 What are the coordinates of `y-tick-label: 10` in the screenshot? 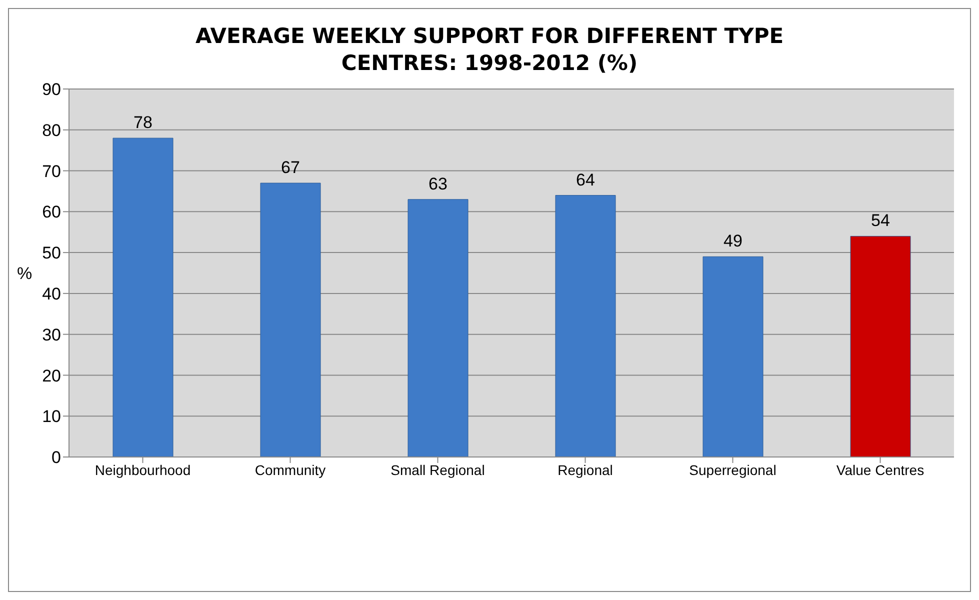 It's located at (51, 416).